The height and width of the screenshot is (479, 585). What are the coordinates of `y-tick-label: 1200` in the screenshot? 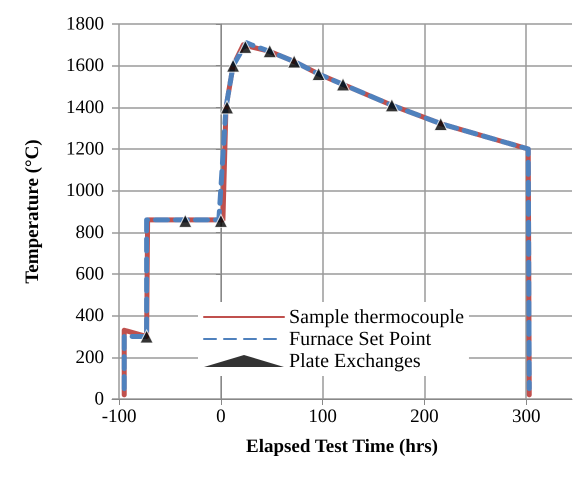 It's located at (85, 149).